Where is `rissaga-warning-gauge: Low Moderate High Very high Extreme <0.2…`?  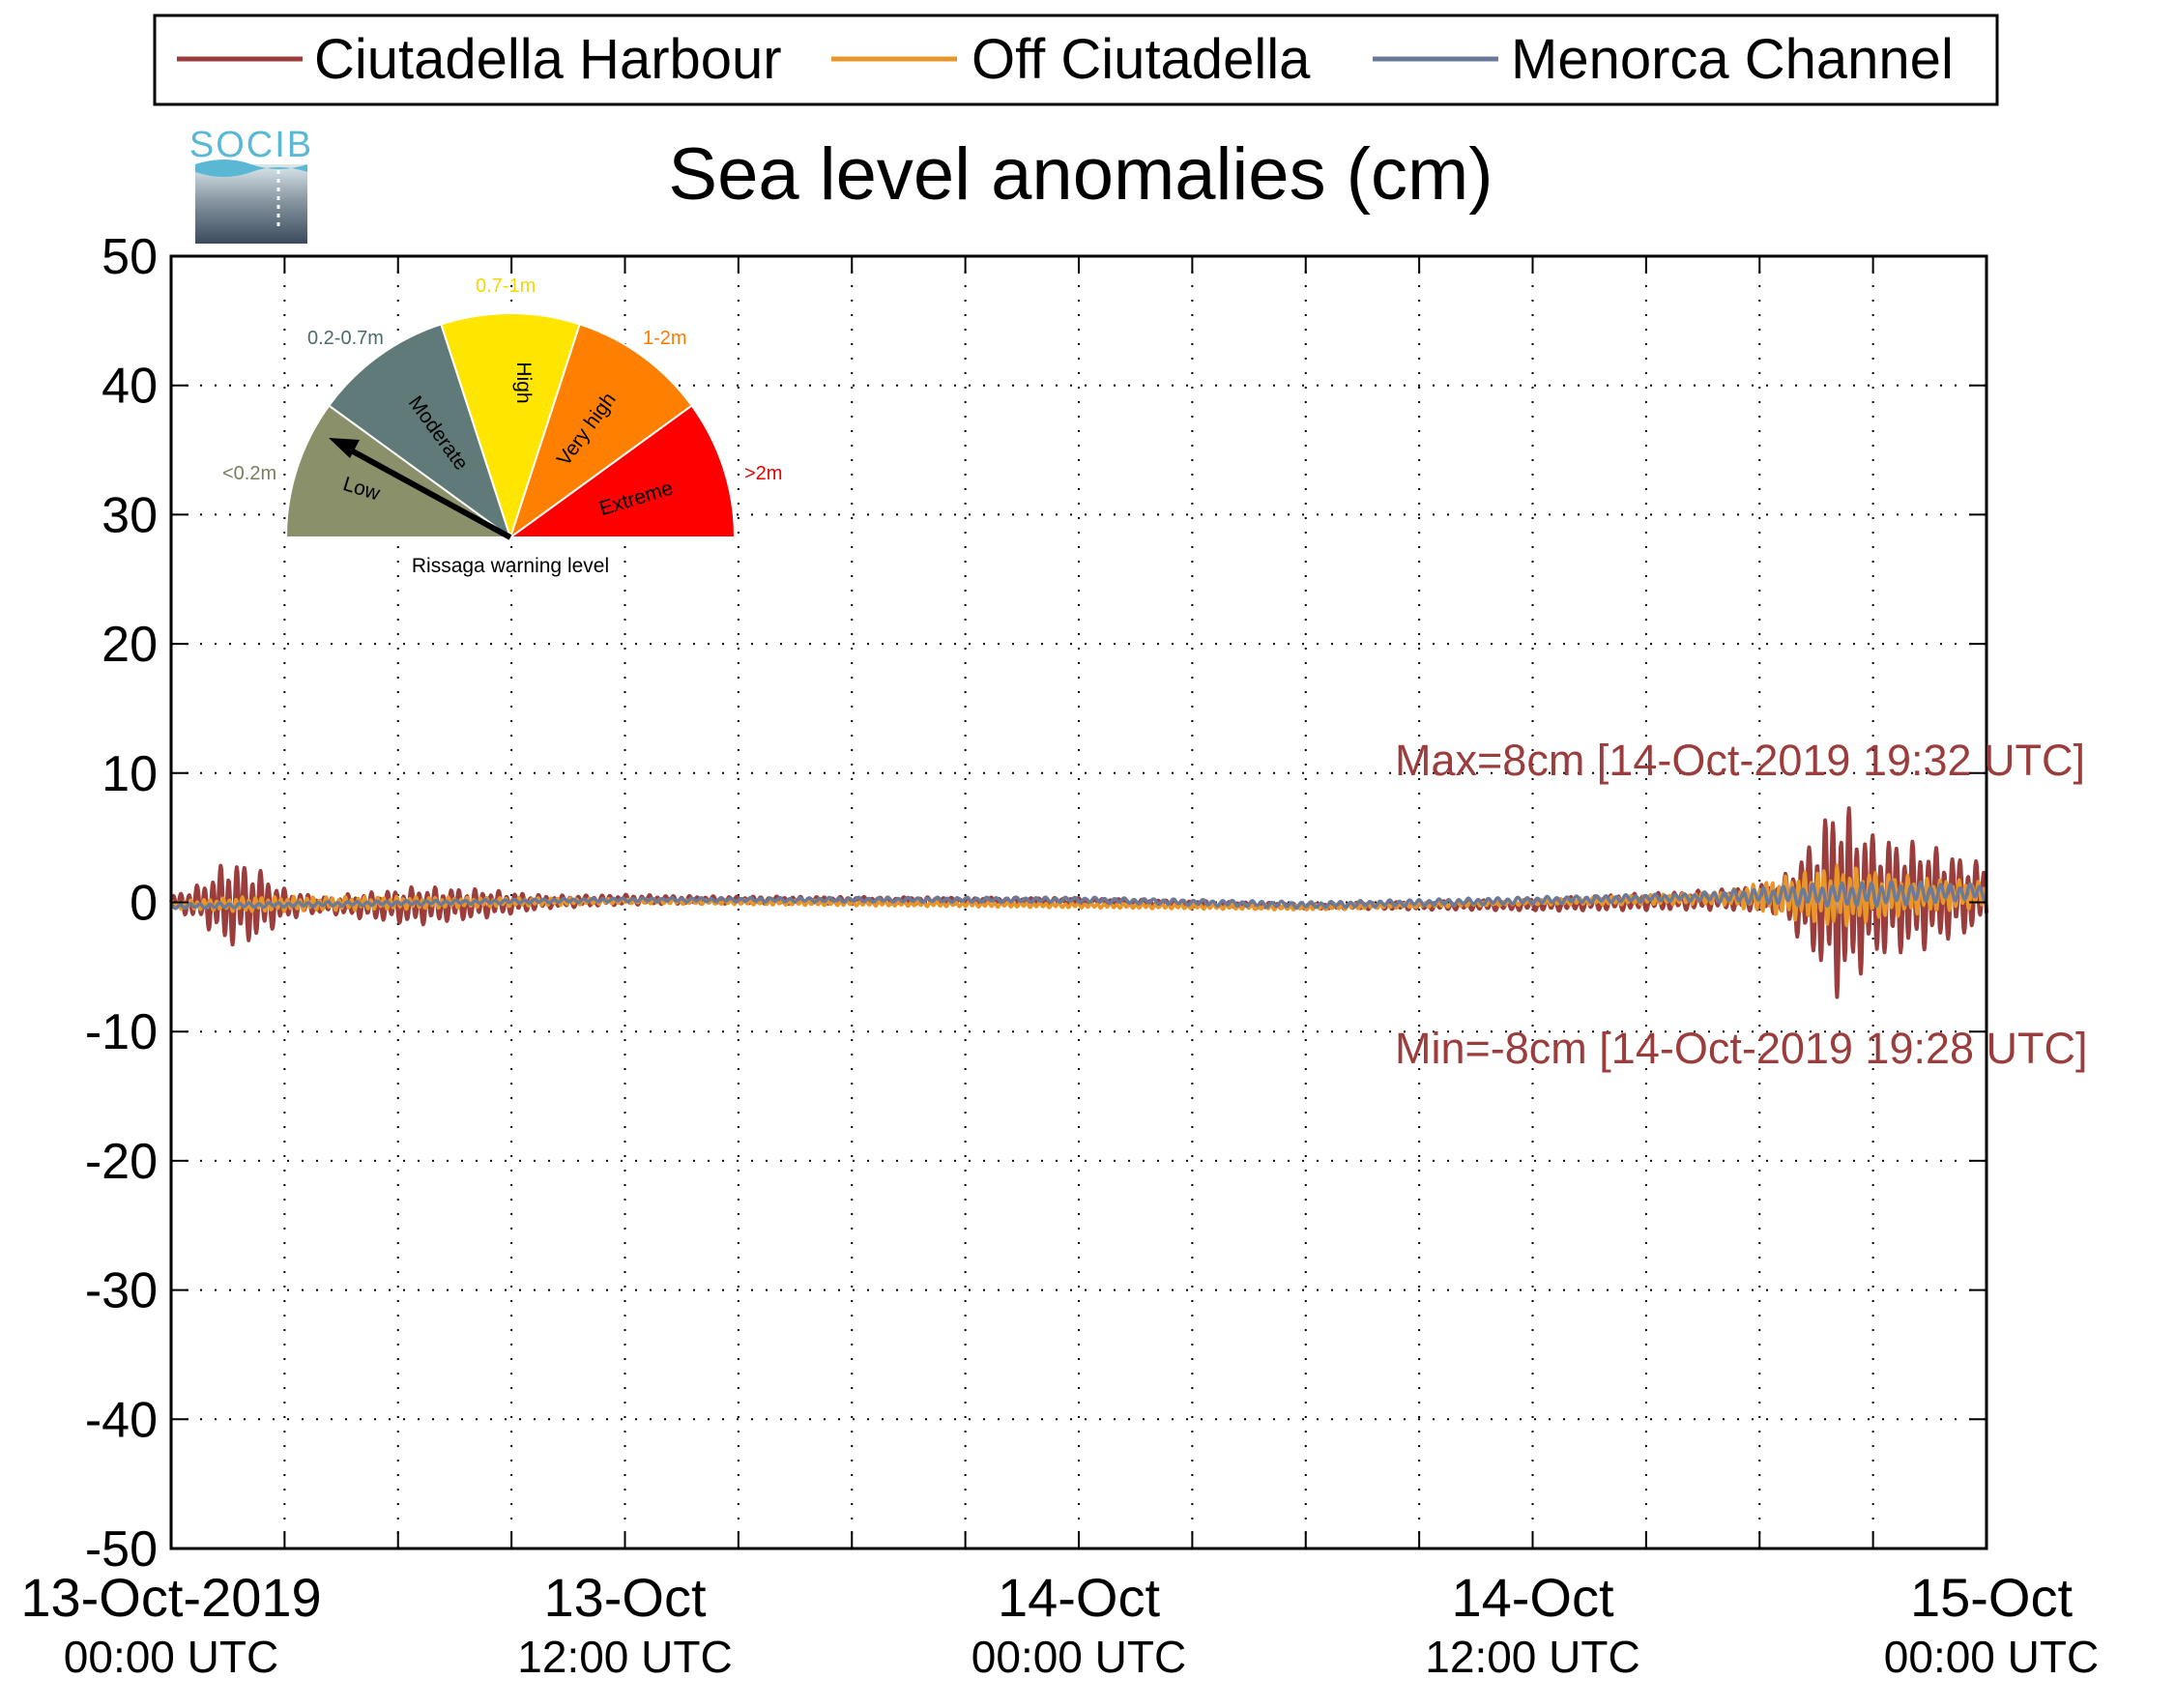 rissaga-warning-gauge: Low Moderate High Very high Extreme <0.2… is located at coordinates (502, 426).